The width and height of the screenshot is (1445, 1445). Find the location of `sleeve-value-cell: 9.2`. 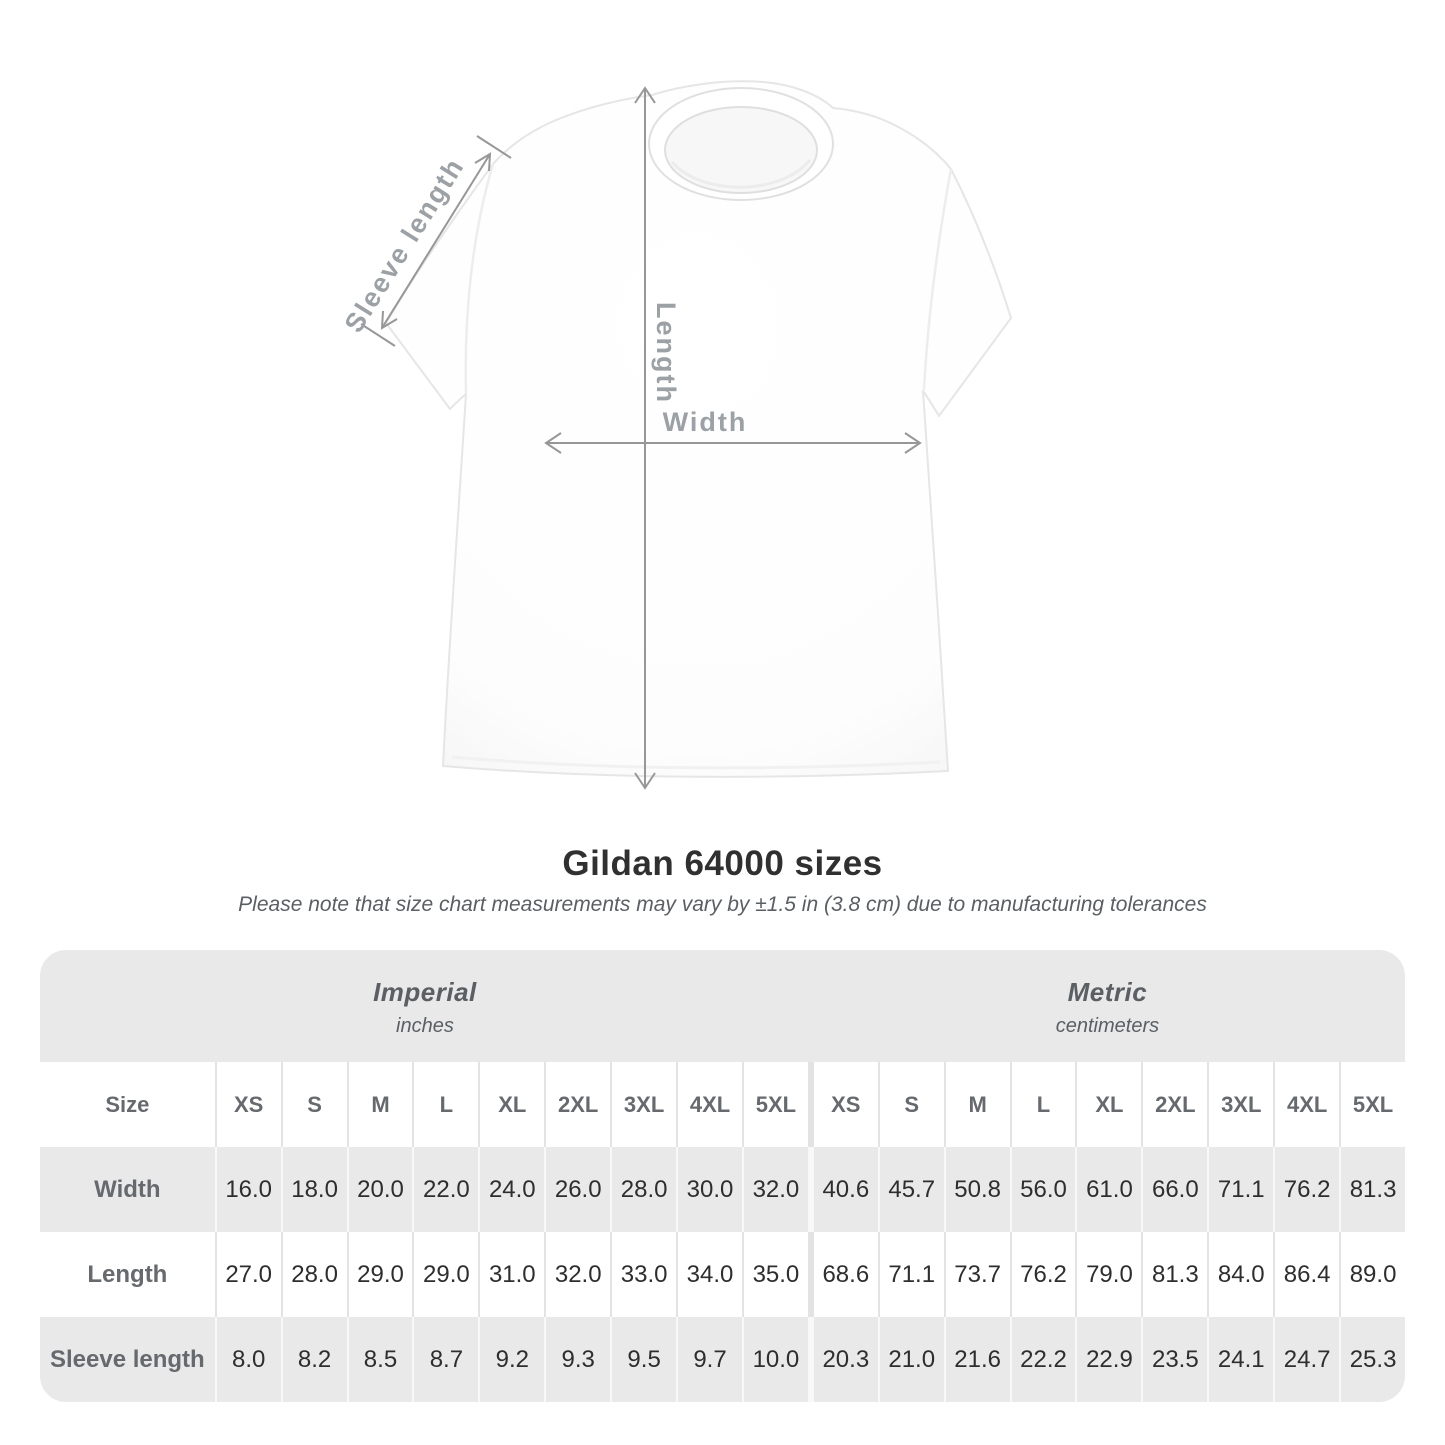

sleeve-value-cell: 9.2 is located at coordinates (511, 1359).